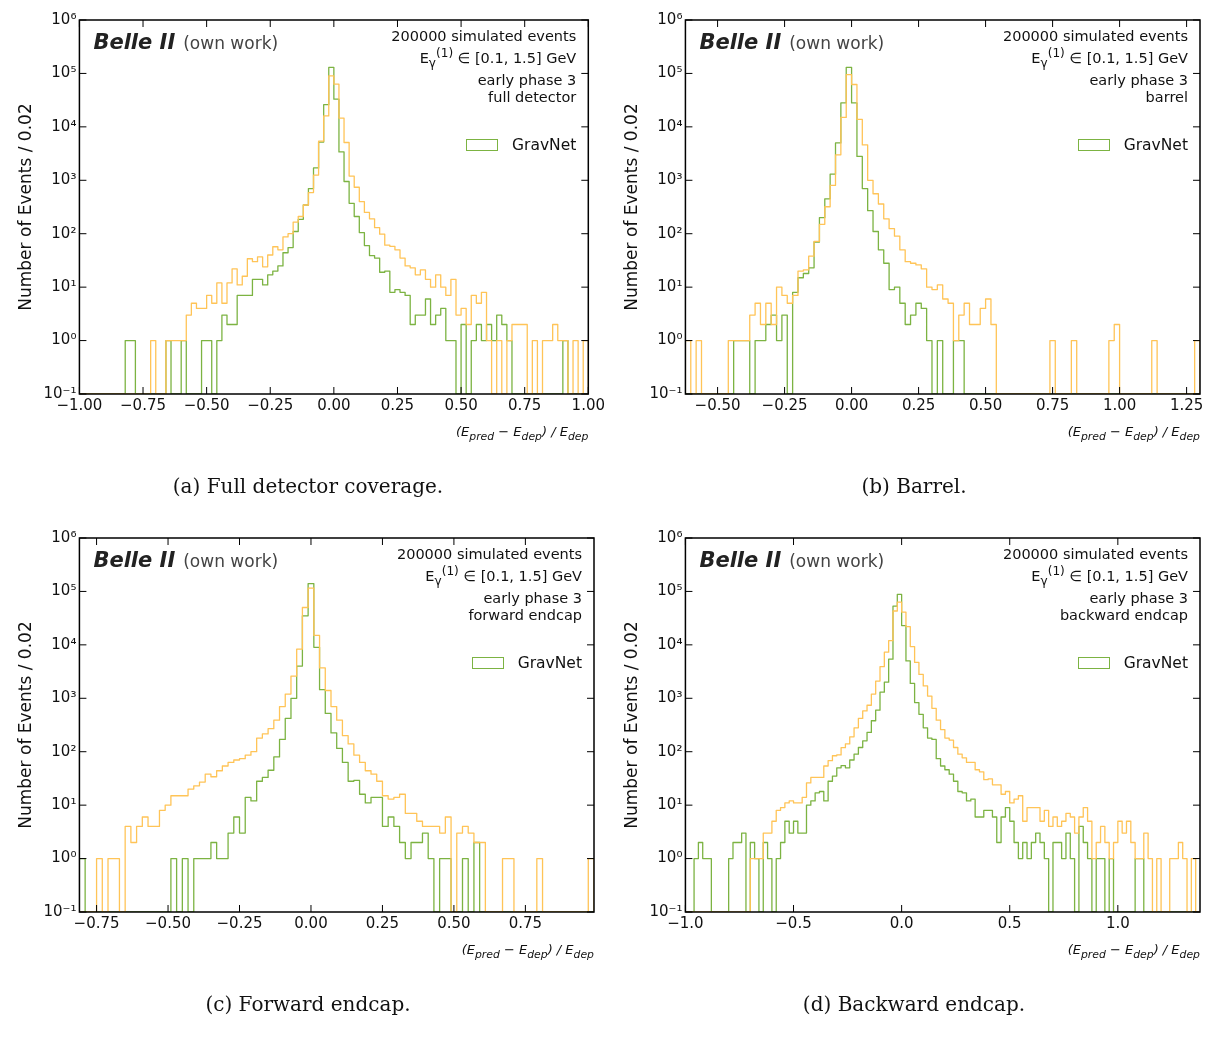  I want to click on x-tick-label: −0.5, so click(793, 922).